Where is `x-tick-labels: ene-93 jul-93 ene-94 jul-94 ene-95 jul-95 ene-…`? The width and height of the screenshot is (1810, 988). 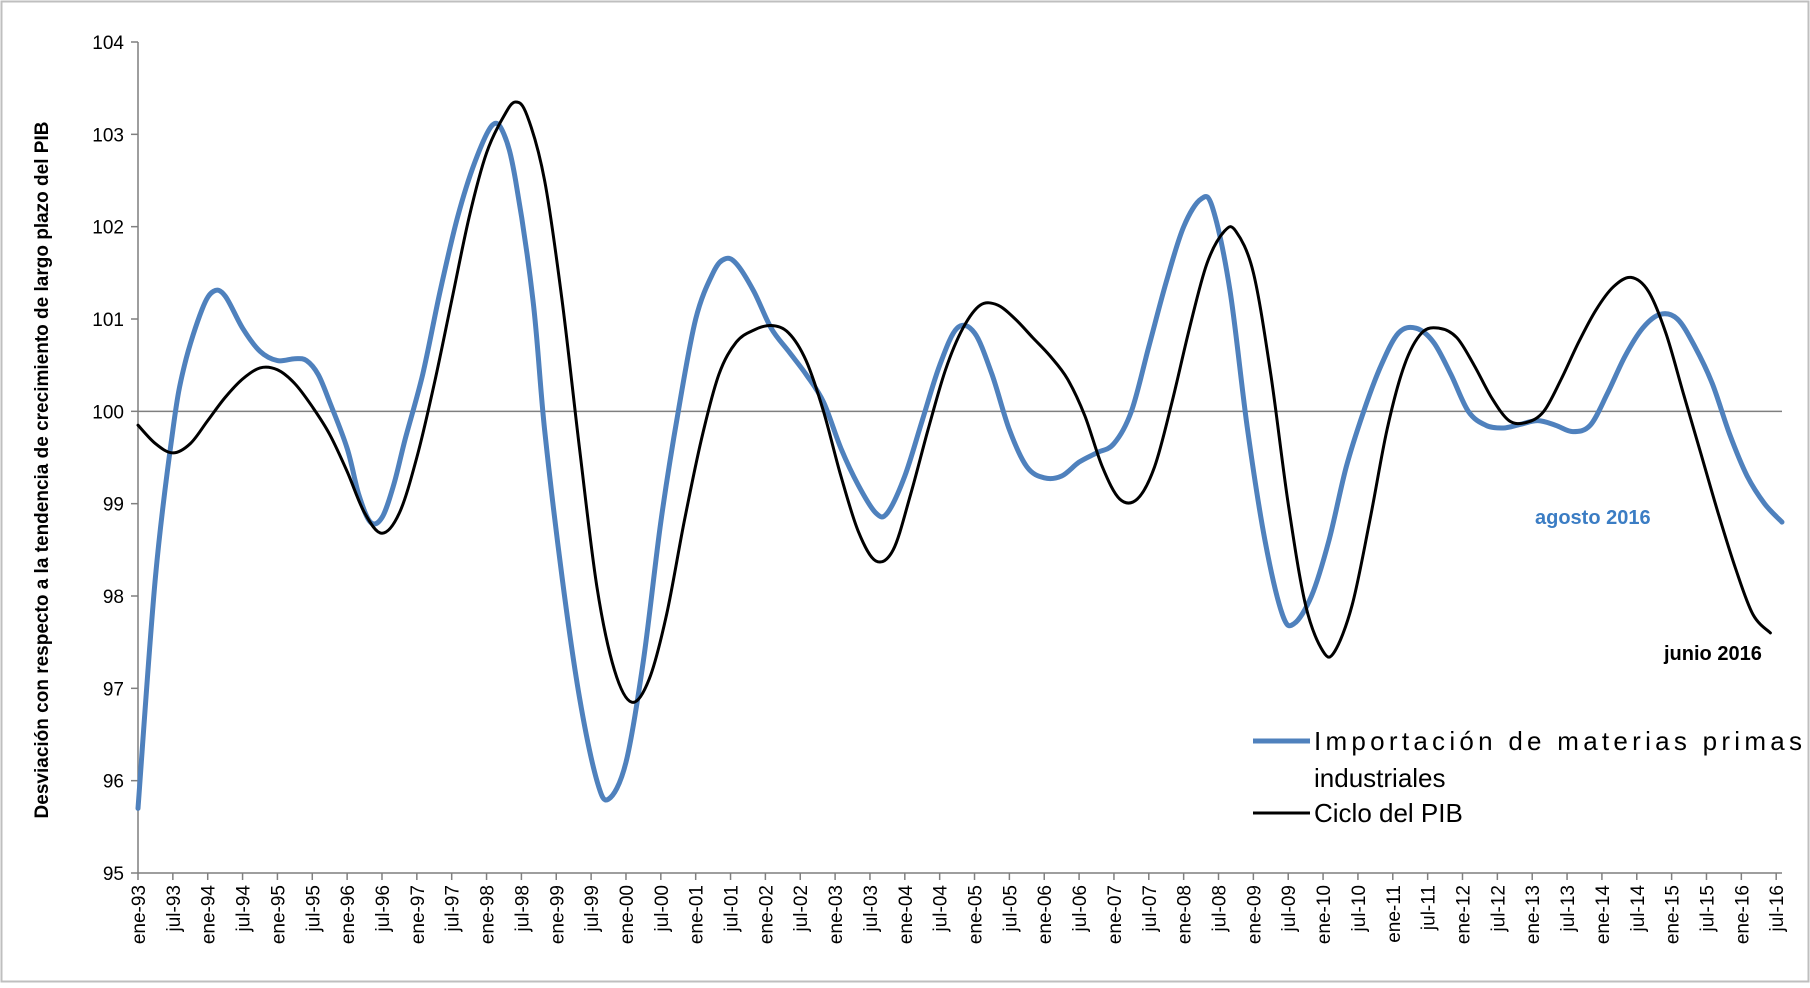 x-tick-labels: ene-93 jul-93 ene-94 jul-94 ene-95 jul-95 ene-… is located at coordinates (958, 908).